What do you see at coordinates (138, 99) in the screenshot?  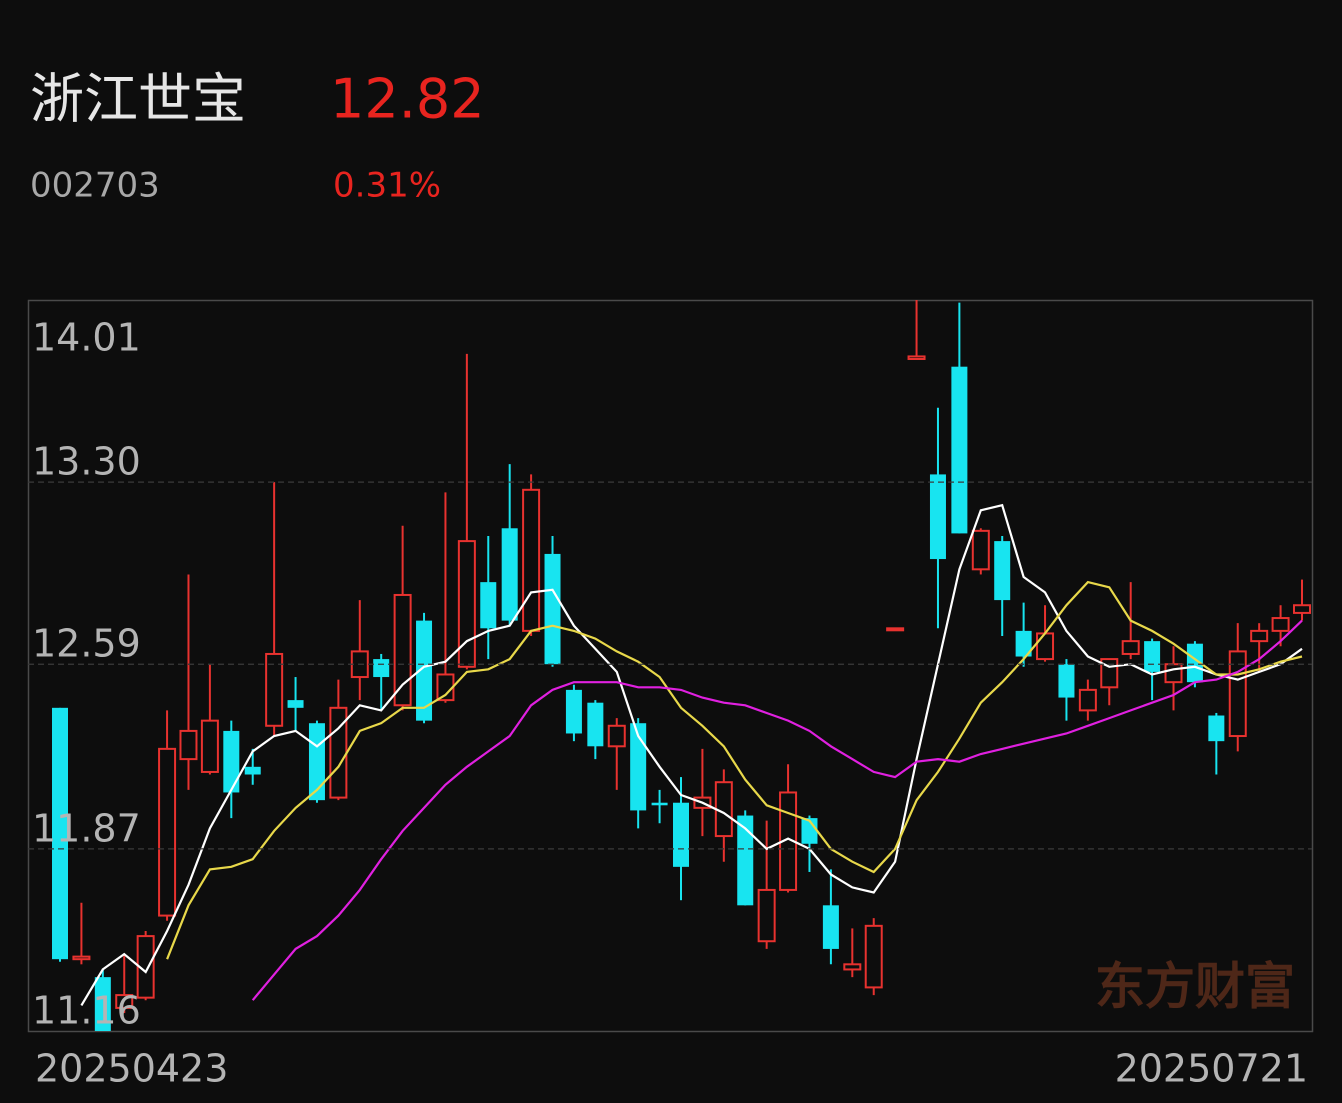 I see `stock-name: 浙江世宝` at bounding box center [138, 99].